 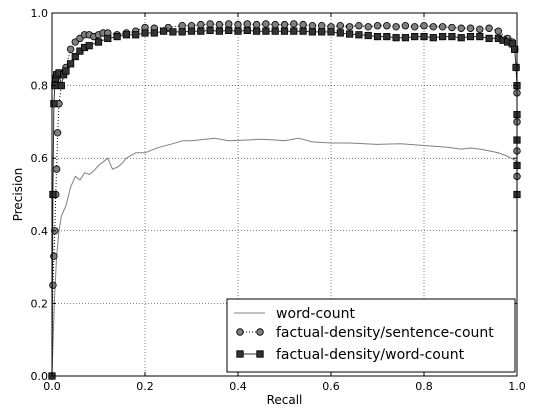 I want to click on x-tick-labels: 0.0 0.2 0.4 0.6 0.8 1.0, so click(x=284, y=386).